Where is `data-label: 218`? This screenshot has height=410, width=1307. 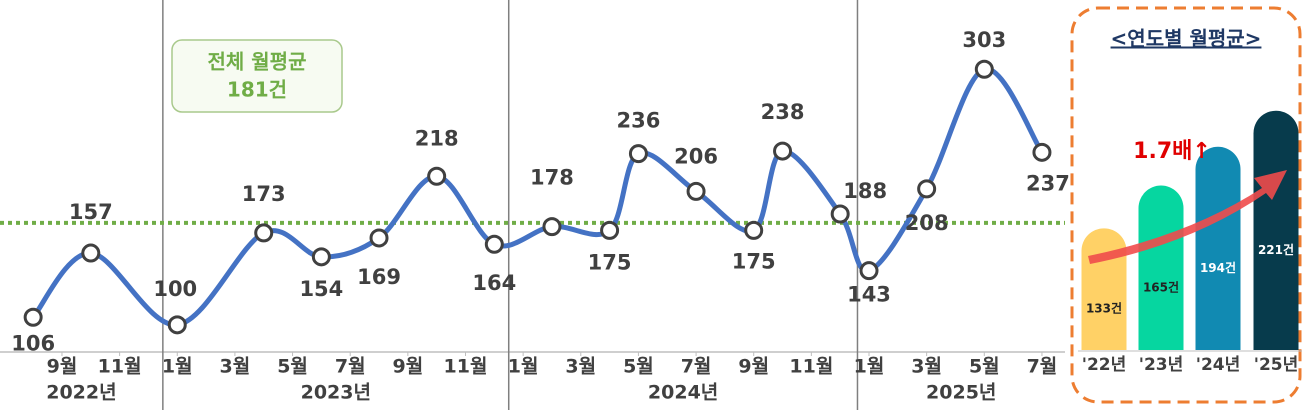
data-label: 218 is located at coordinates (437, 138).